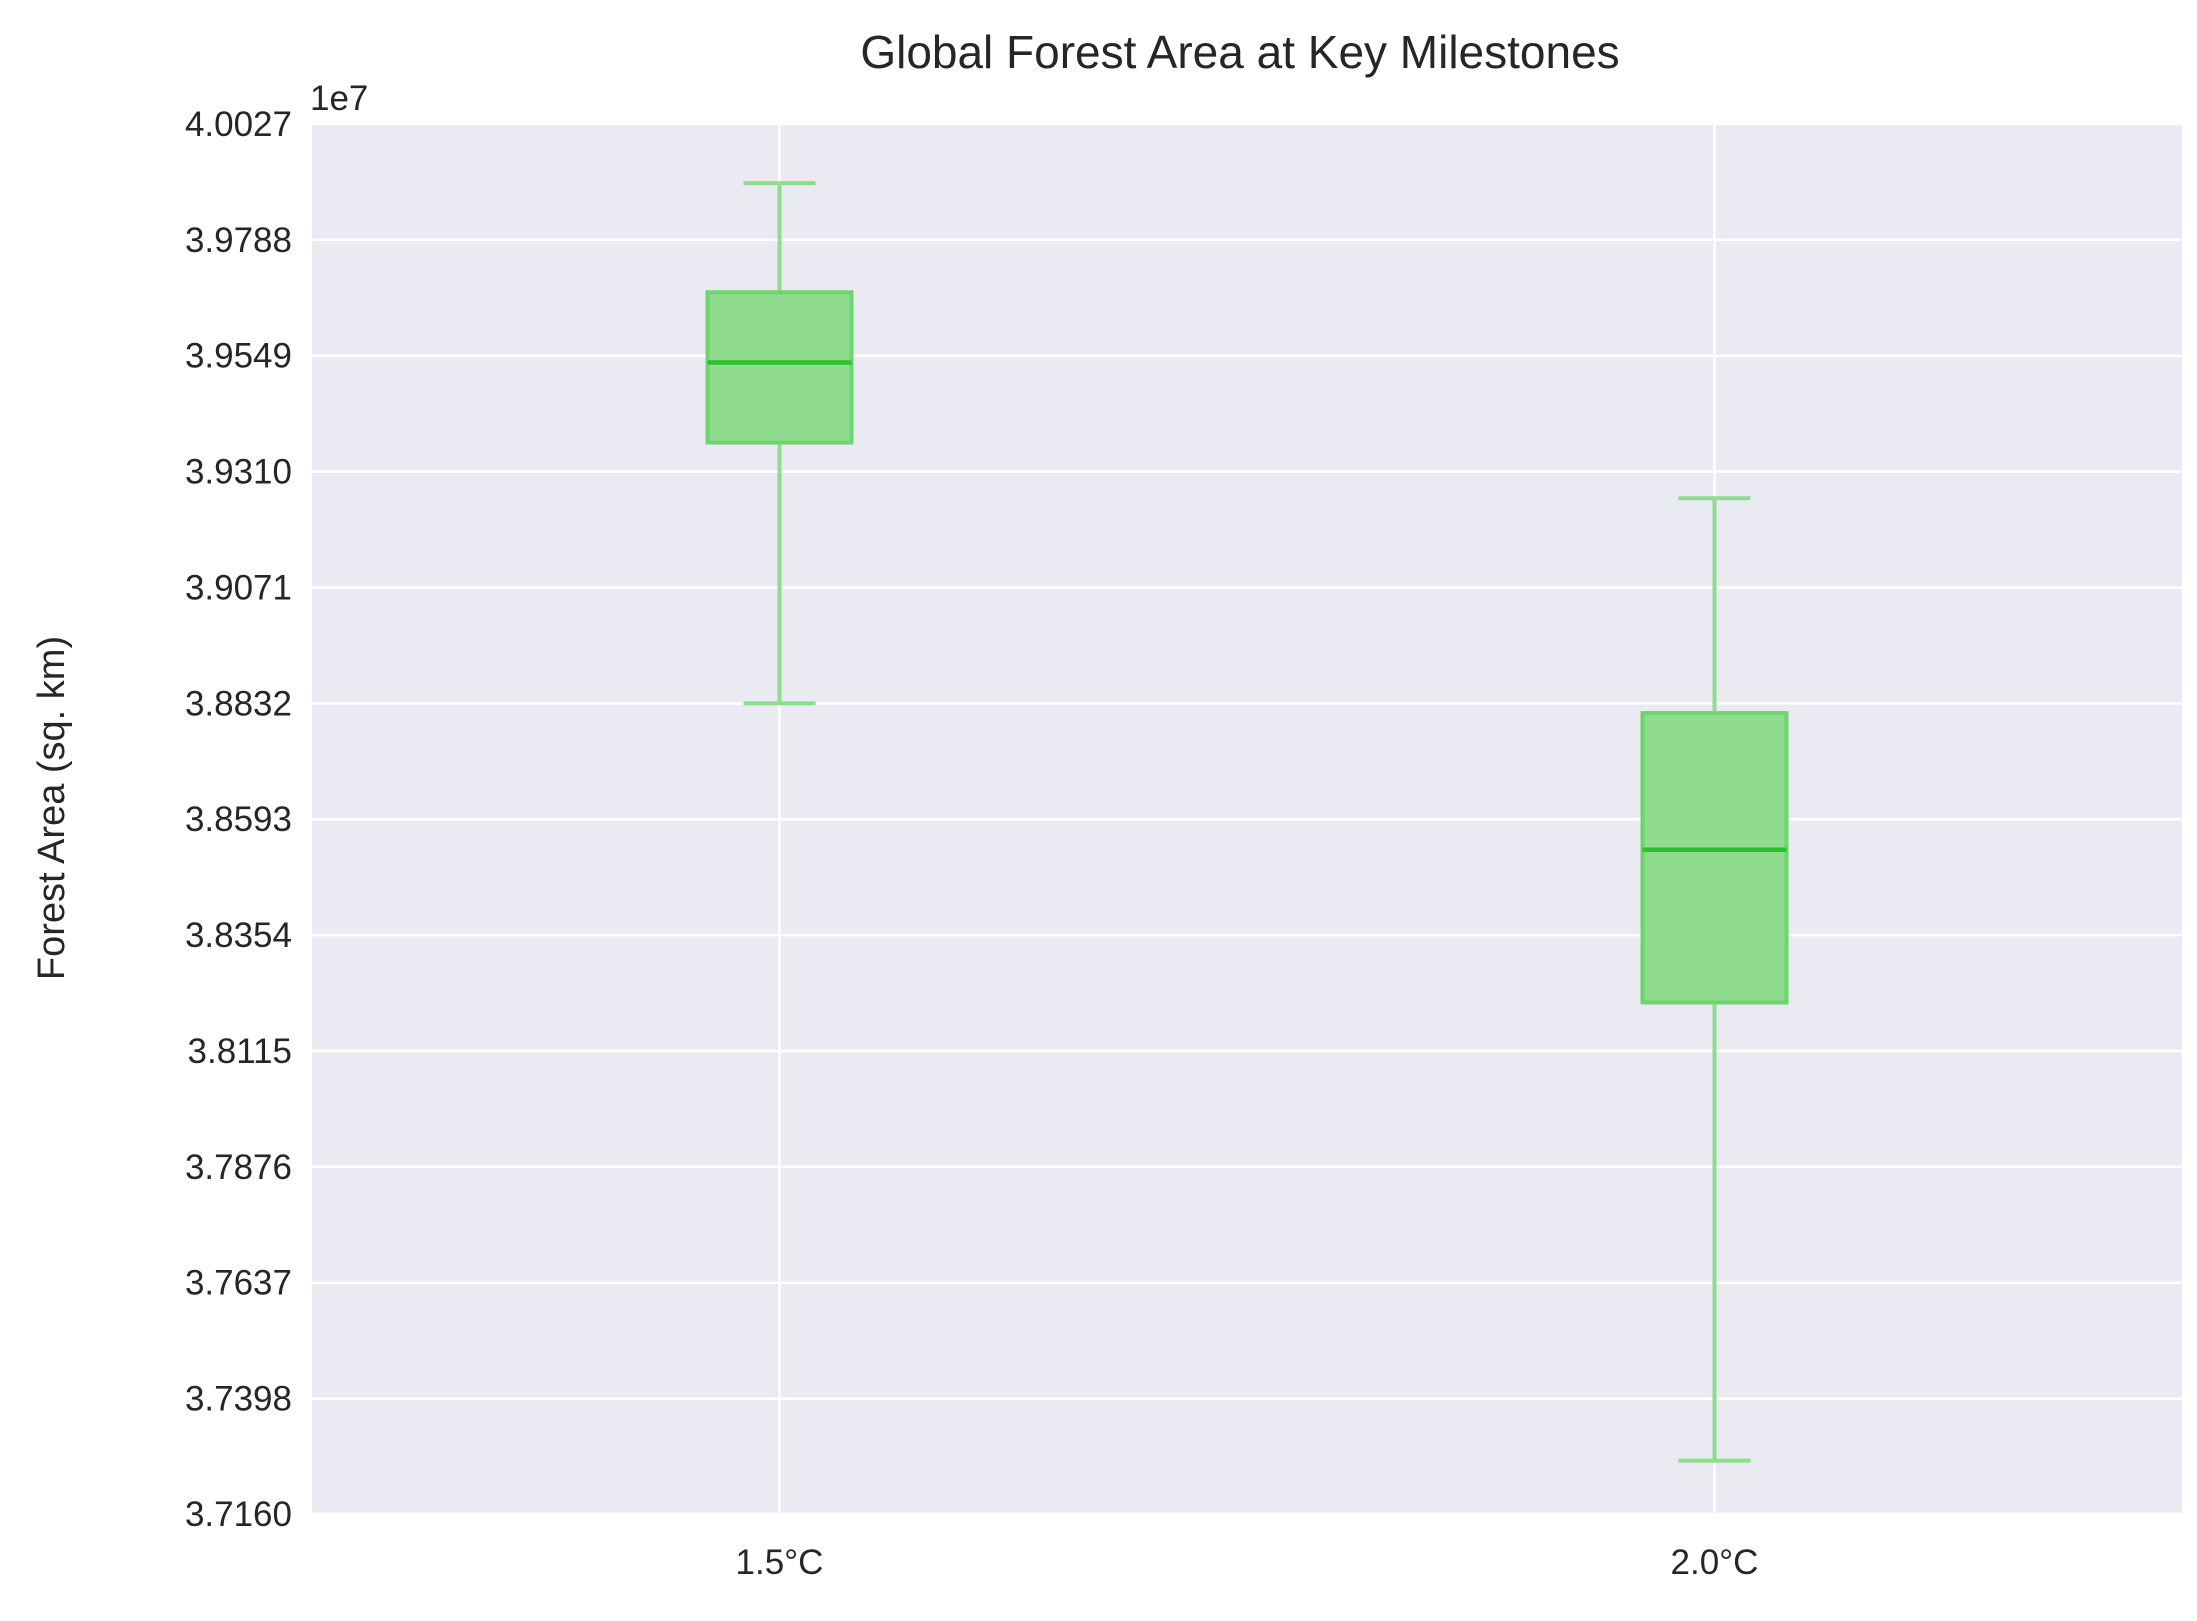 Image resolution: width=2197 pixels, height=1621 pixels. What do you see at coordinates (238, 1514) in the screenshot?
I see `y-tick-label: 3.7160` at bounding box center [238, 1514].